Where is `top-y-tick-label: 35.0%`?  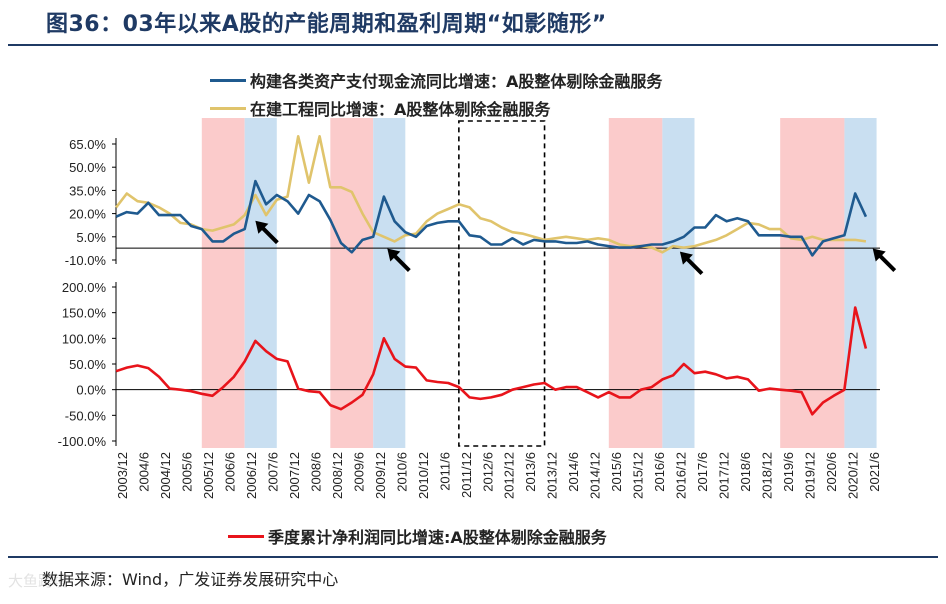 top-y-tick-label: 35.0% is located at coordinates (87, 190).